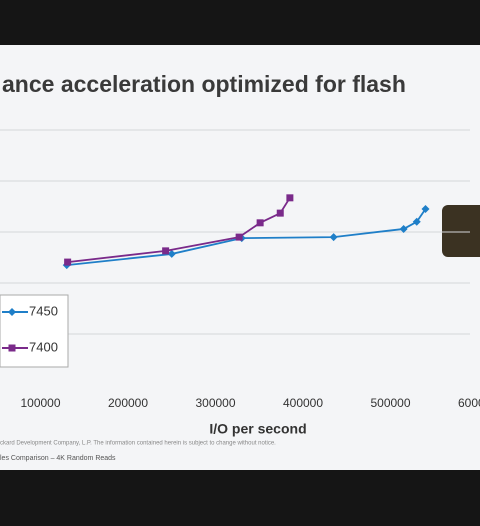 The height and width of the screenshot is (526, 480). Describe the element at coordinates (215, 403) in the screenshot. I see `x-tick-label: 300000` at that location.